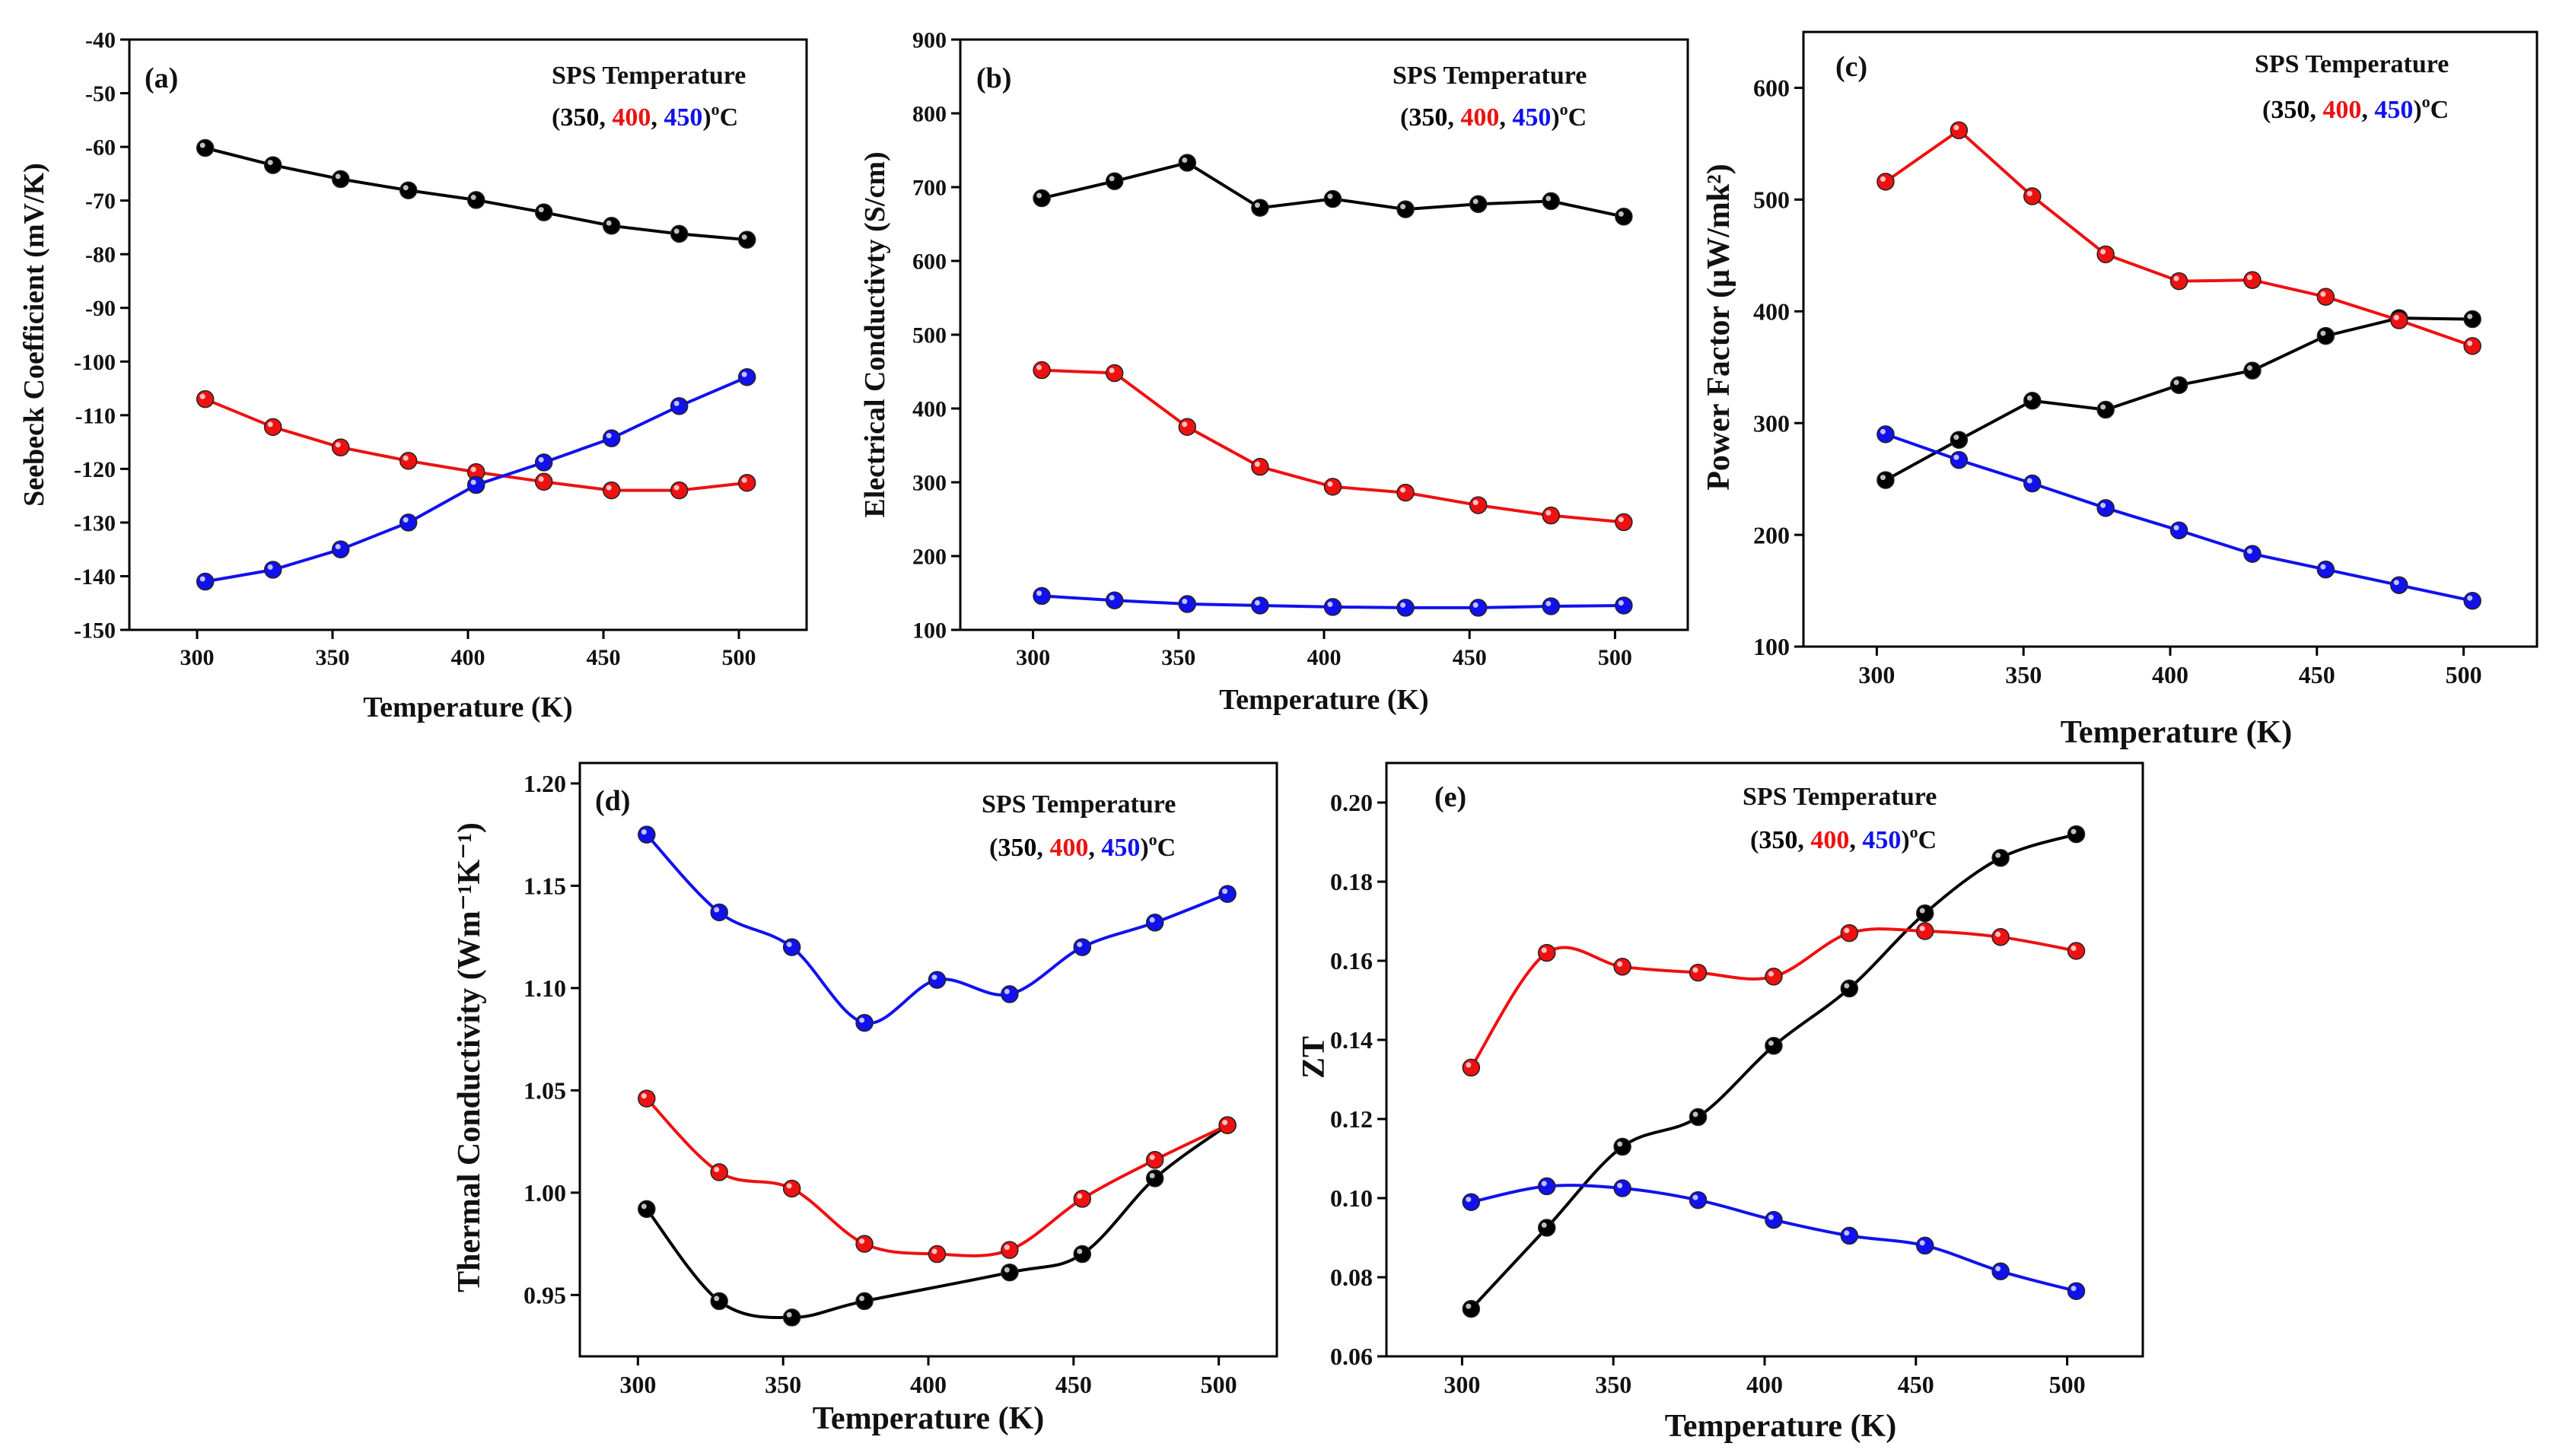 The width and height of the screenshot is (2556, 1456). I want to click on legend-450: 450, so click(1531, 117).